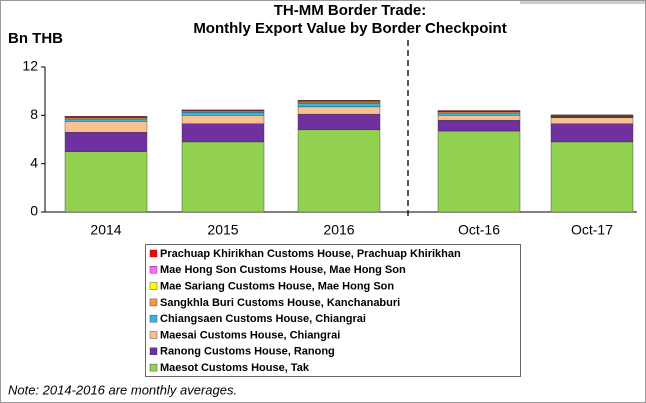  What do you see at coordinates (122, 389) in the screenshot?
I see `note: Note: 2014-2016 are monthly averages.` at bounding box center [122, 389].